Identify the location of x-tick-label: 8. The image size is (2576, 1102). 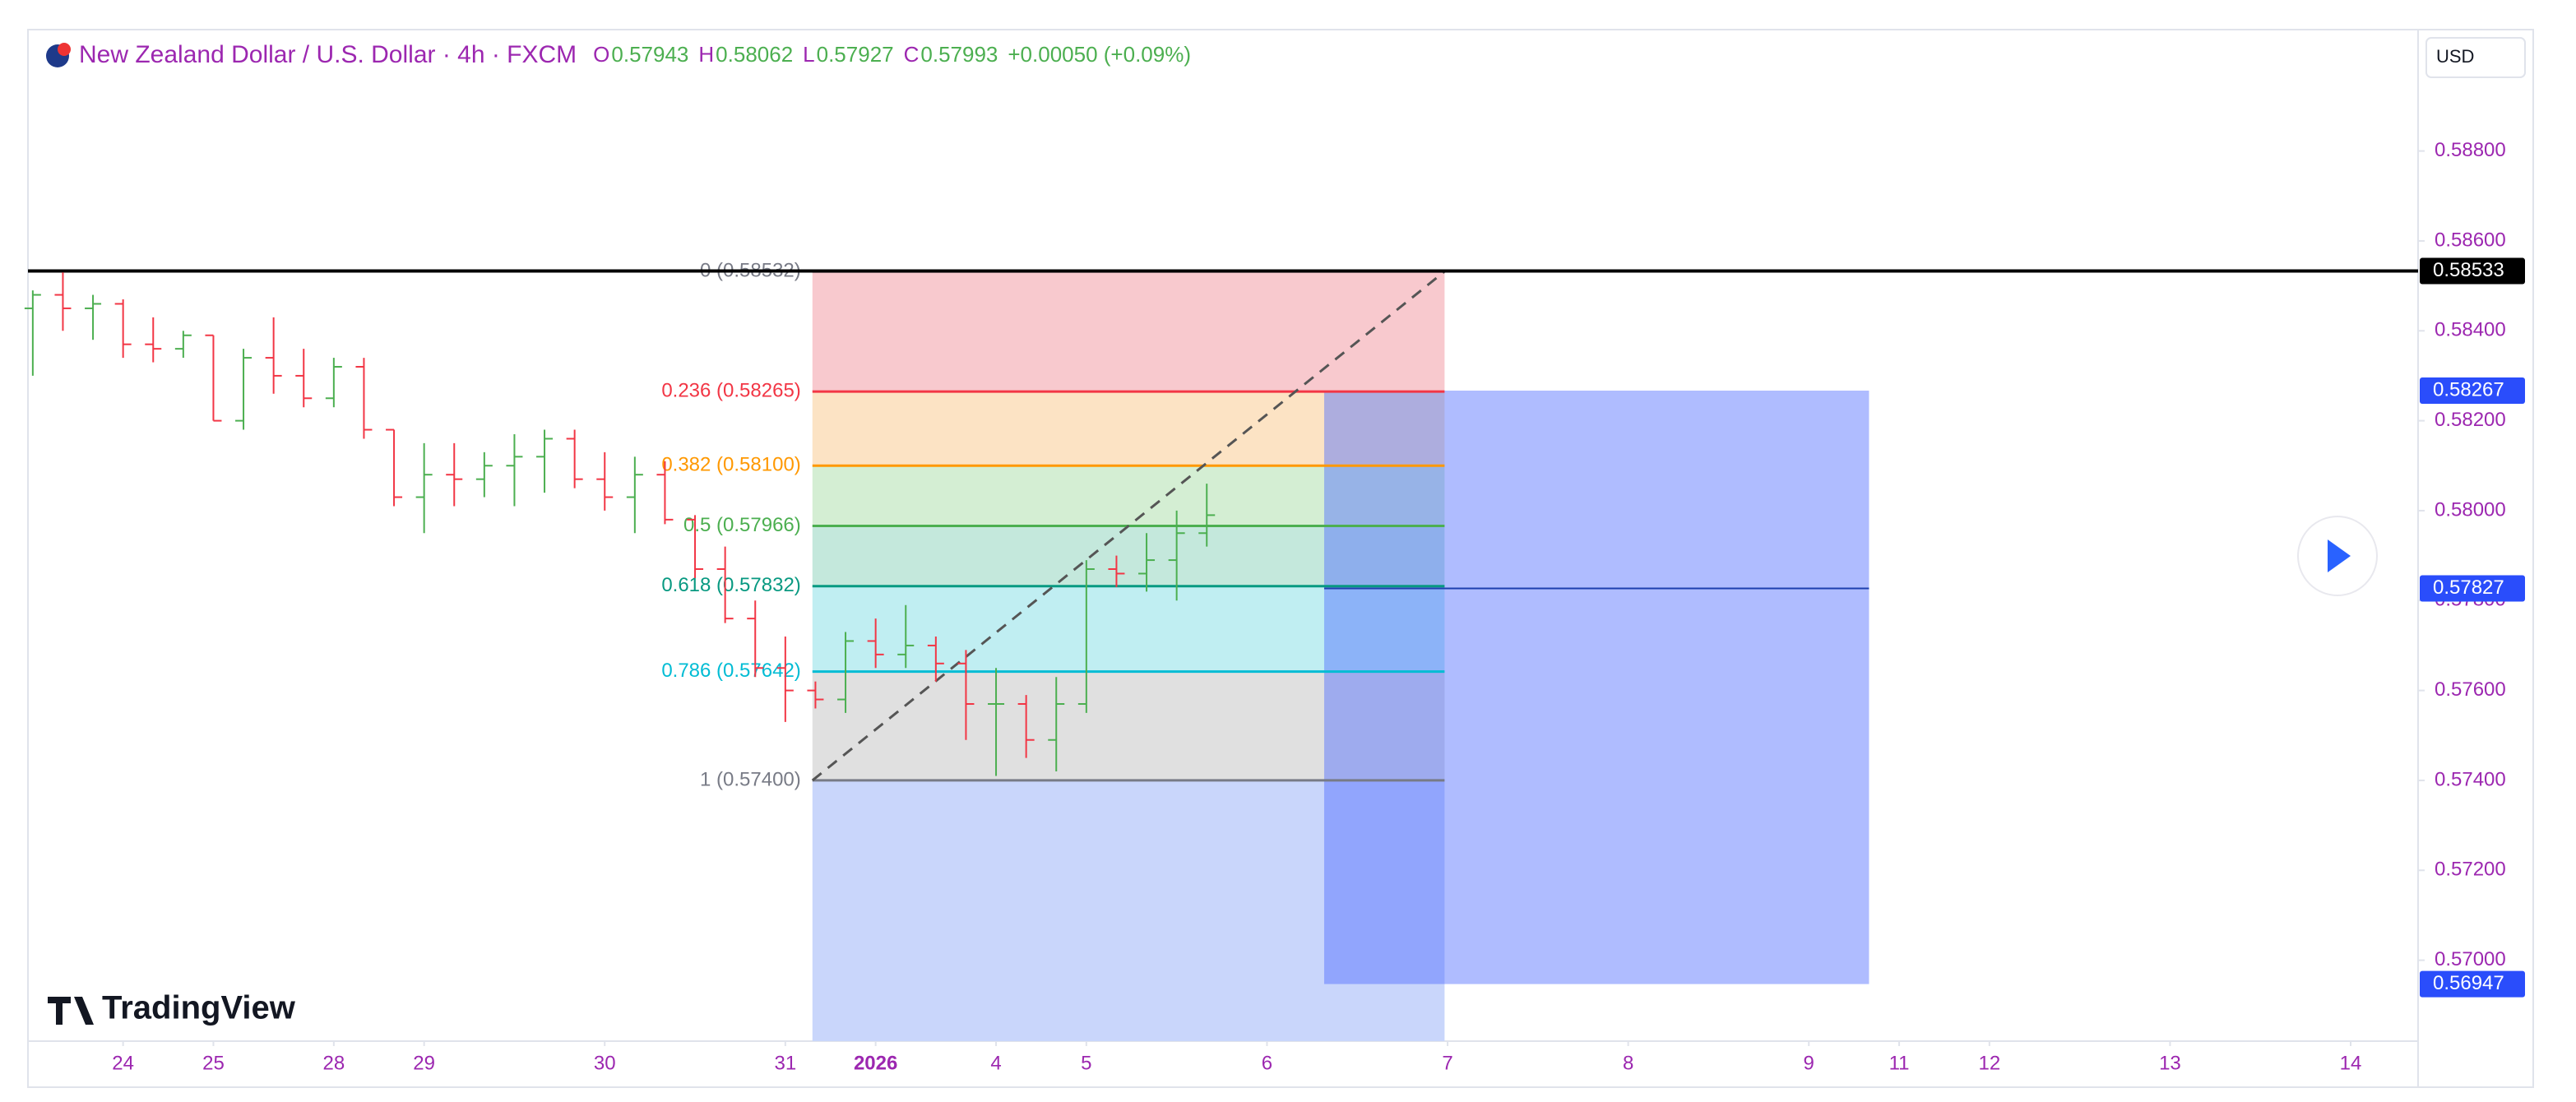
(1628, 1063).